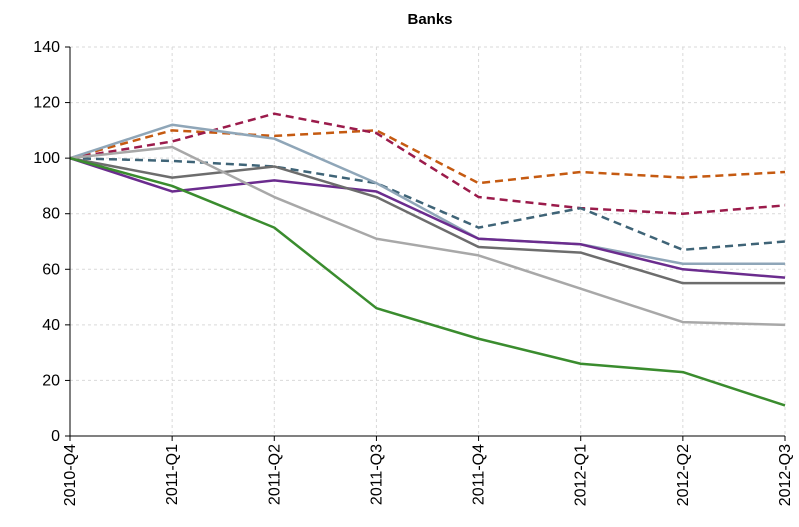 The height and width of the screenshot is (527, 799). Describe the element at coordinates (581, 475) in the screenshot. I see `x-tick-label: 2012-Q1` at that location.